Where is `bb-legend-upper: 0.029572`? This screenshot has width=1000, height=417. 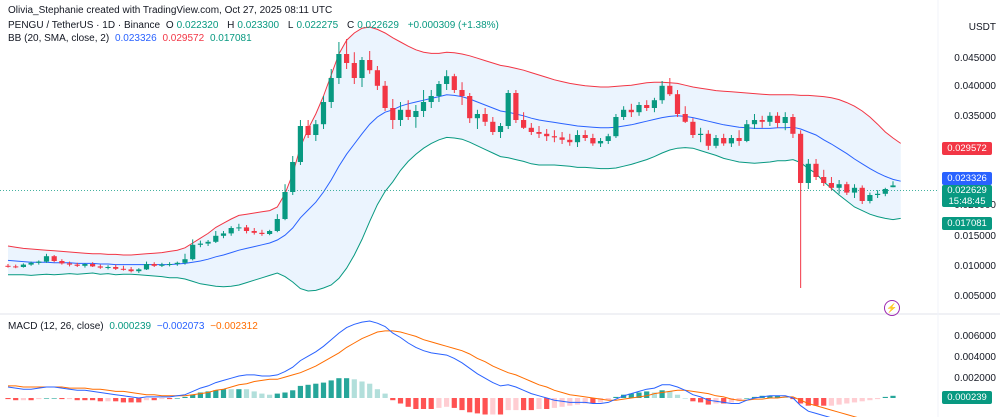
bb-legend-upper: 0.029572 is located at coordinates (183, 38).